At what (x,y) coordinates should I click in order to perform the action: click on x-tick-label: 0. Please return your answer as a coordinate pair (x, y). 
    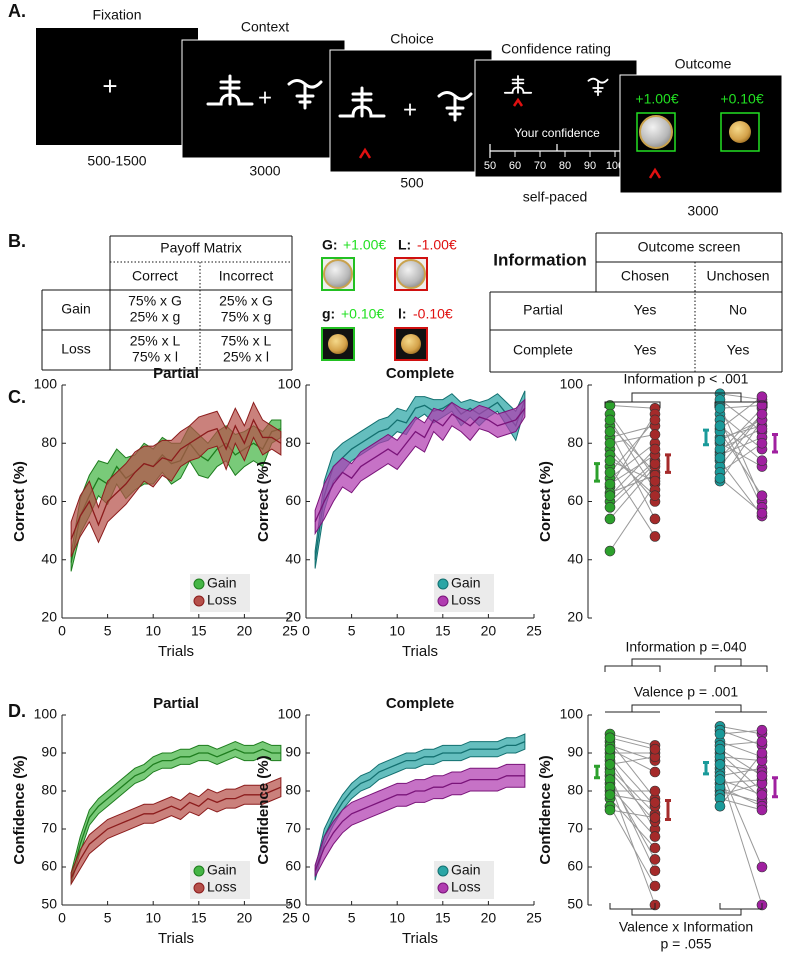
    Looking at the image, I should click on (62, 918).